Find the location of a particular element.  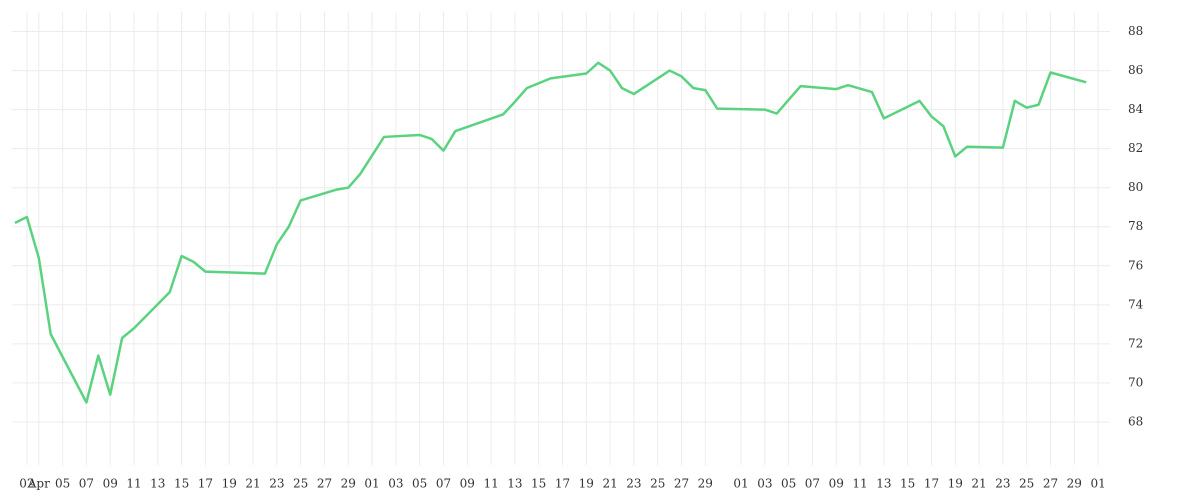

y-tick-label: 86 is located at coordinates (1135, 70).